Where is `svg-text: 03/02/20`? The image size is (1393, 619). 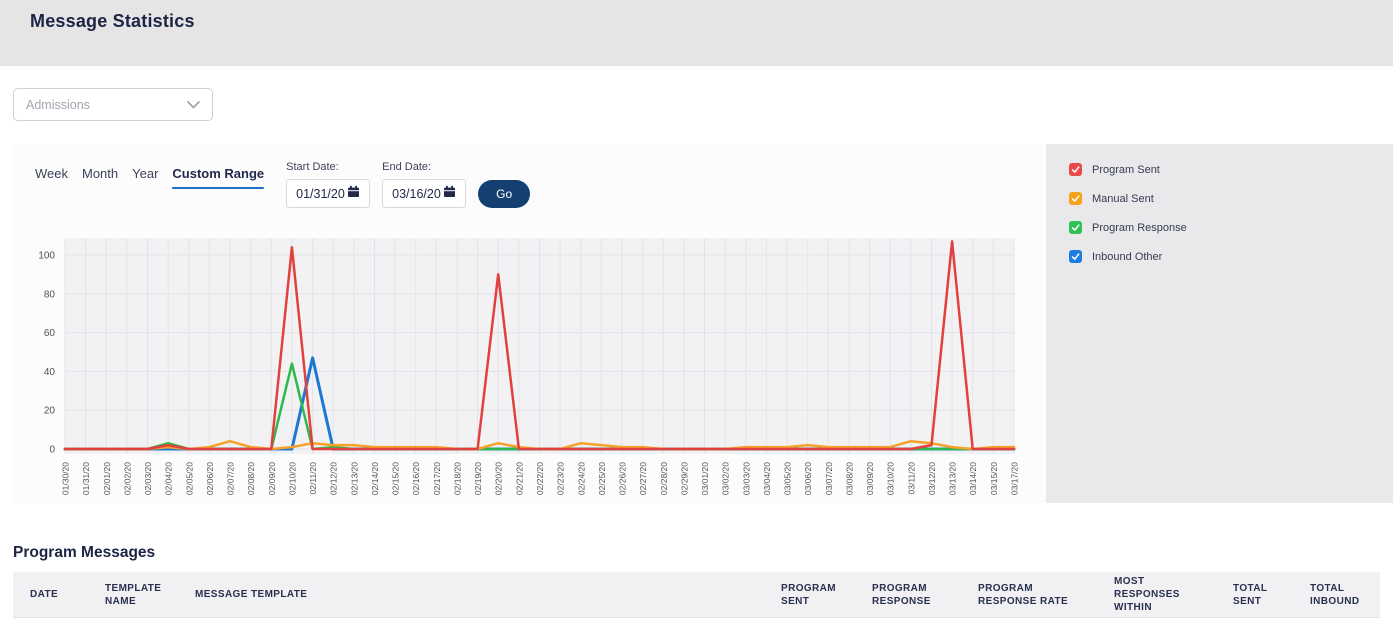
svg-text: 03/02/20 is located at coordinates (726, 478).